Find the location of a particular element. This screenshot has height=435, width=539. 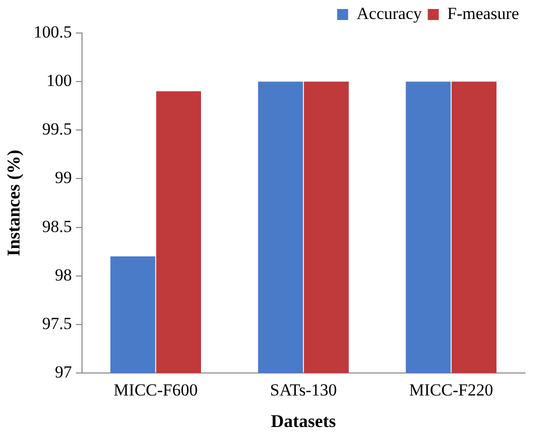

y-tick-label: 98.5 is located at coordinates (57, 226).